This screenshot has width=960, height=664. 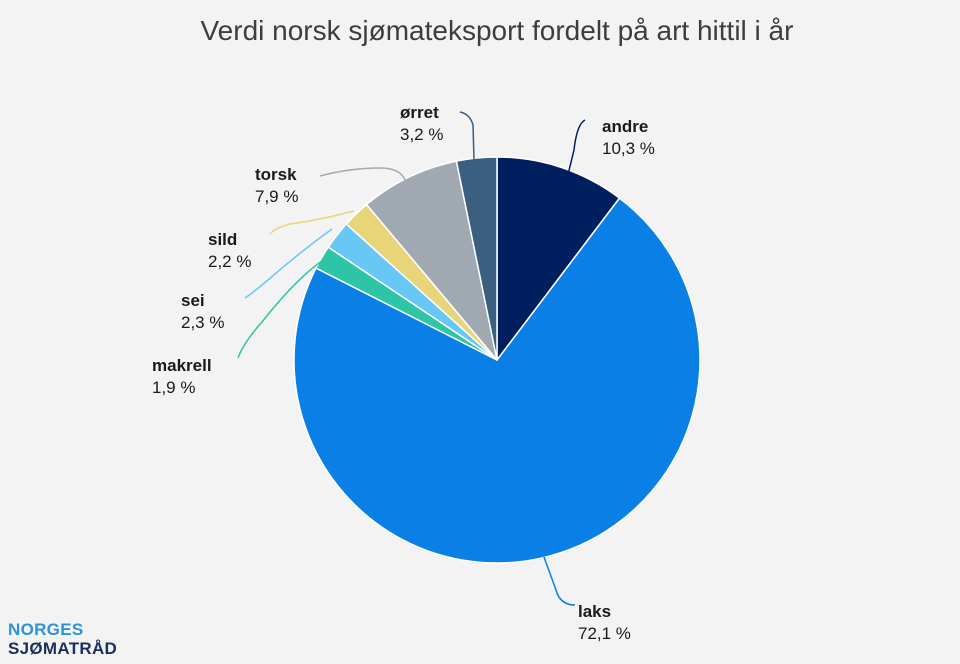 What do you see at coordinates (362, 174) in the screenshot?
I see `leader-line-torsk` at bounding box center [362, 174].